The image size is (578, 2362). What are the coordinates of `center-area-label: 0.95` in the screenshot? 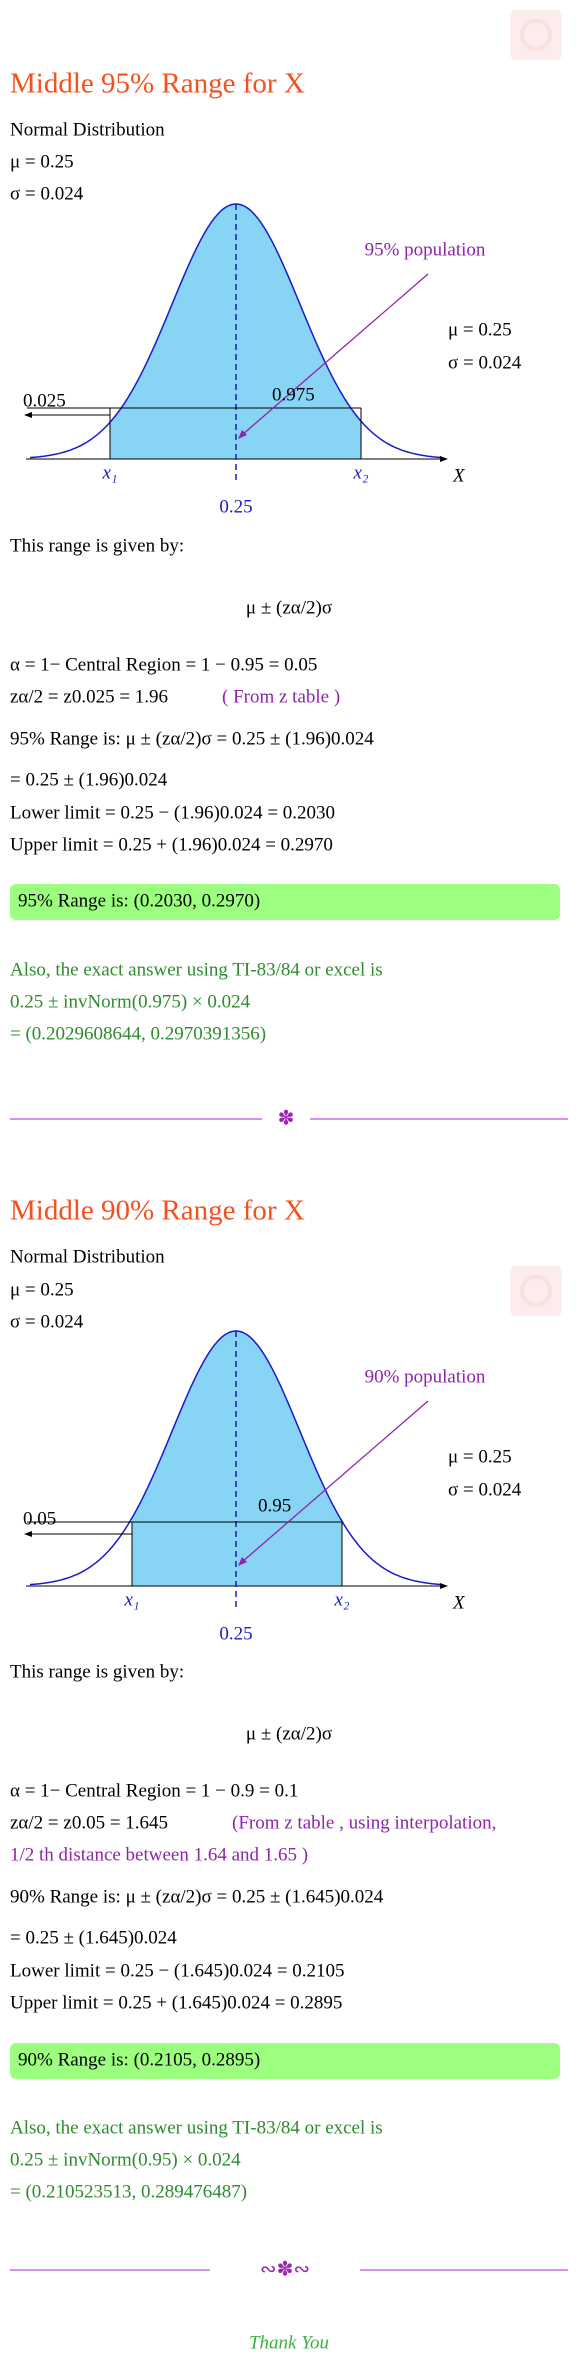 It's located at (274, 1505).